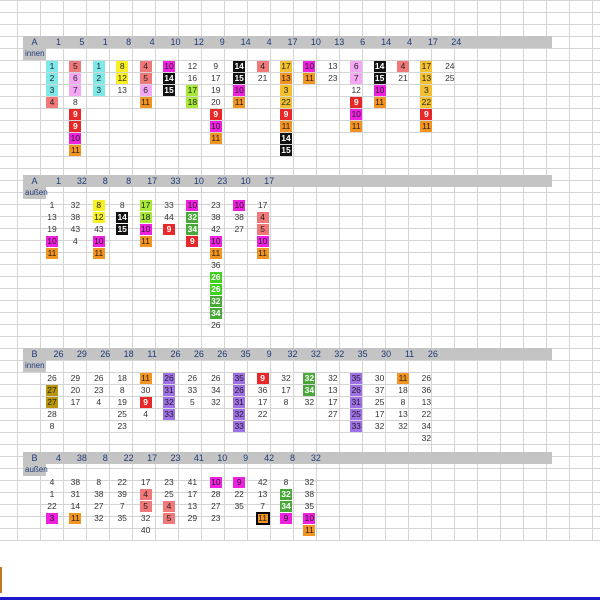  I want to click on grid-cell: 43, so click(75, 228).